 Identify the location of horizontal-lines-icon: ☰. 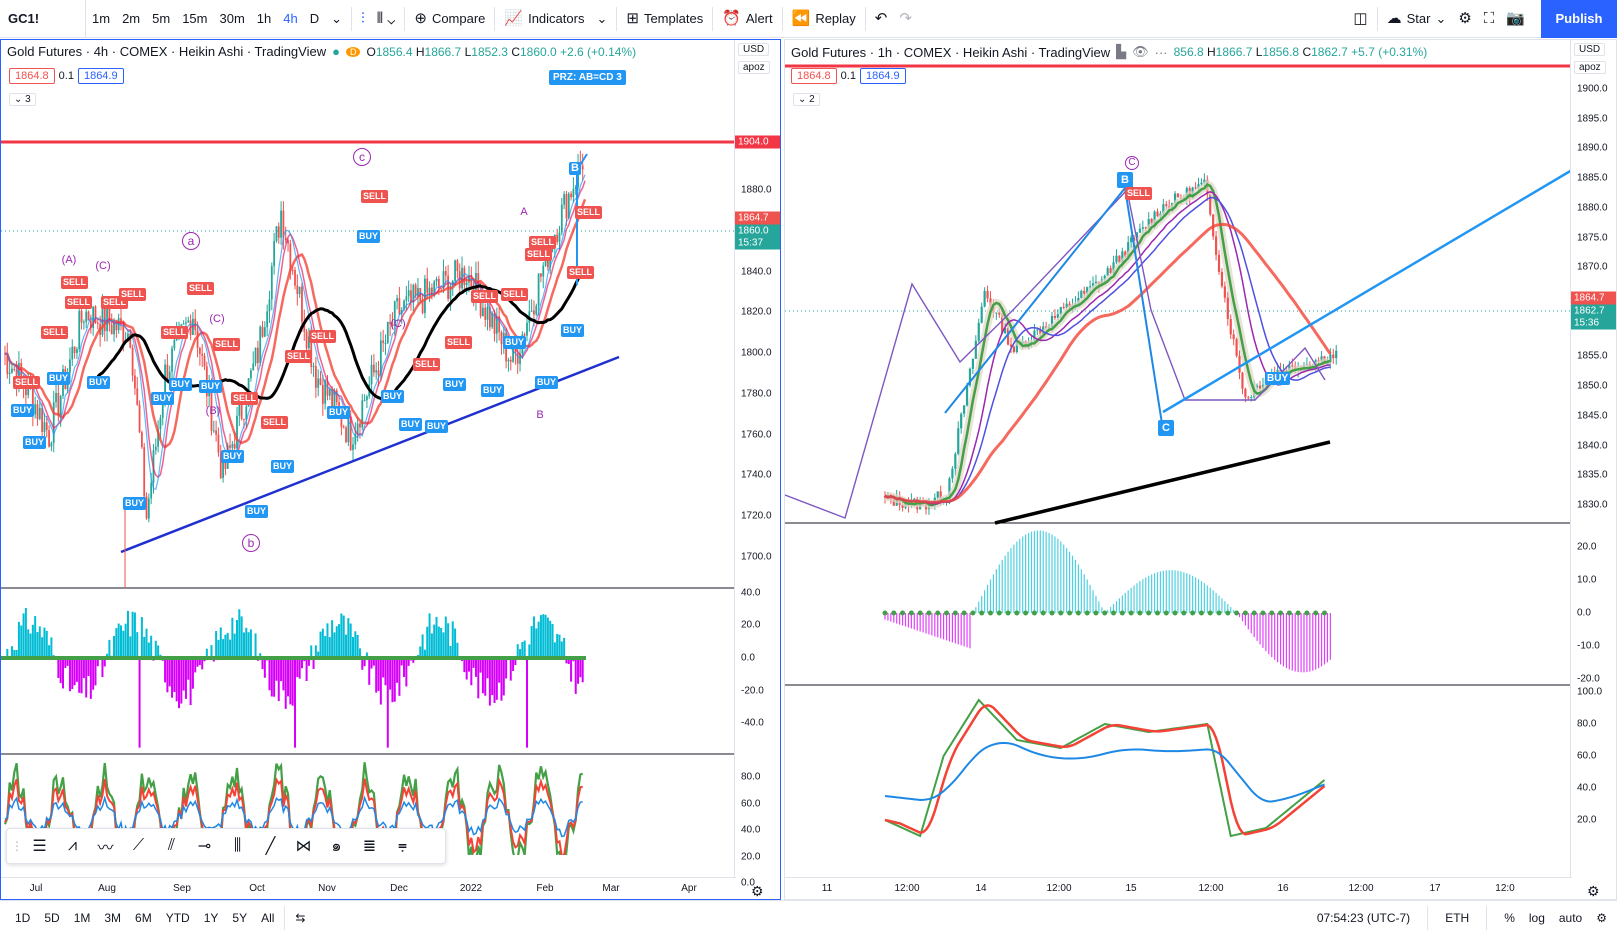
(39, 846).